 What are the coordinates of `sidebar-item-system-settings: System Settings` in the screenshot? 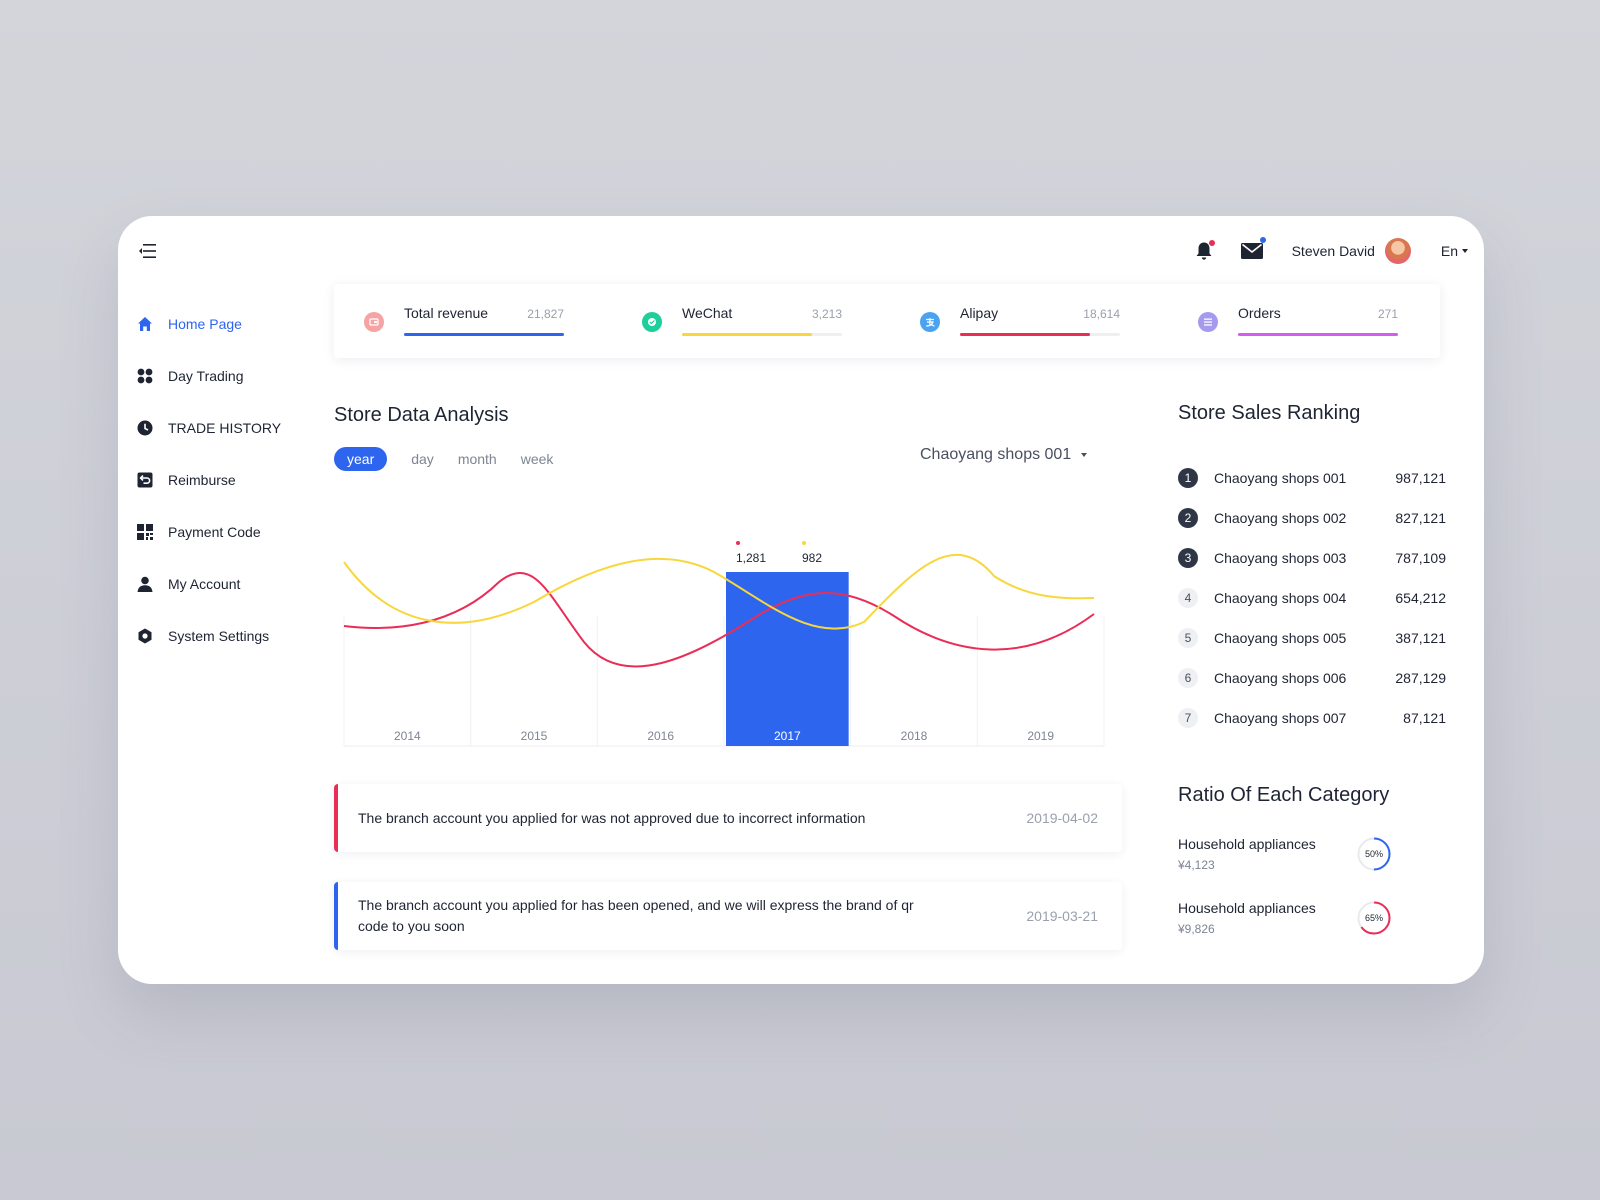 It's located at (221, 636).